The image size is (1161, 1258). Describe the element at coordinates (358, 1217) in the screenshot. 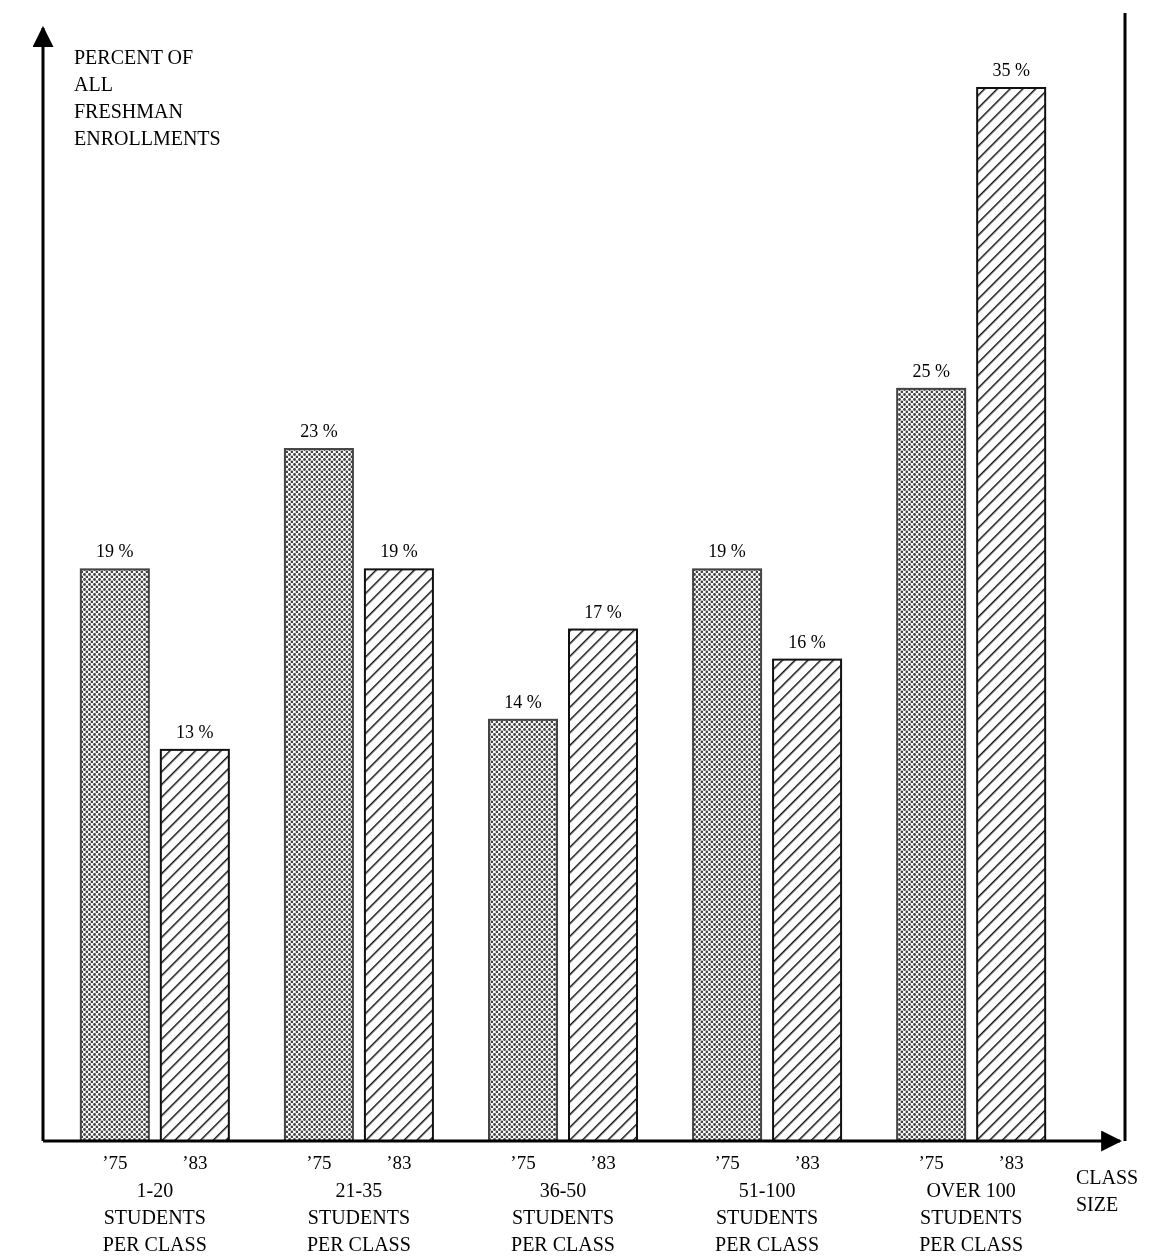

I see `x-tick-label: 21-35 STUDENTS PER CLASS` at that location.